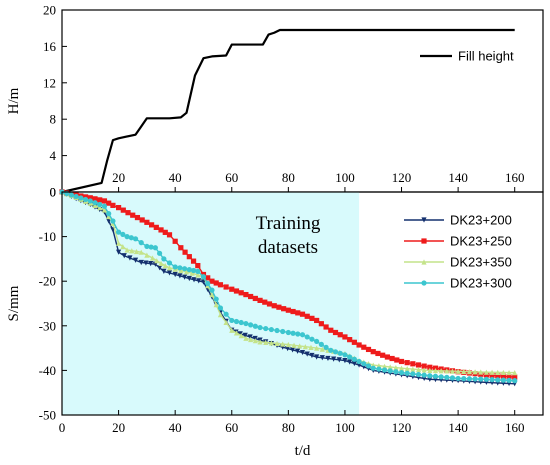 The image size is (550, 465). I want to click on y-tick-label: 16, so click(50, 46).